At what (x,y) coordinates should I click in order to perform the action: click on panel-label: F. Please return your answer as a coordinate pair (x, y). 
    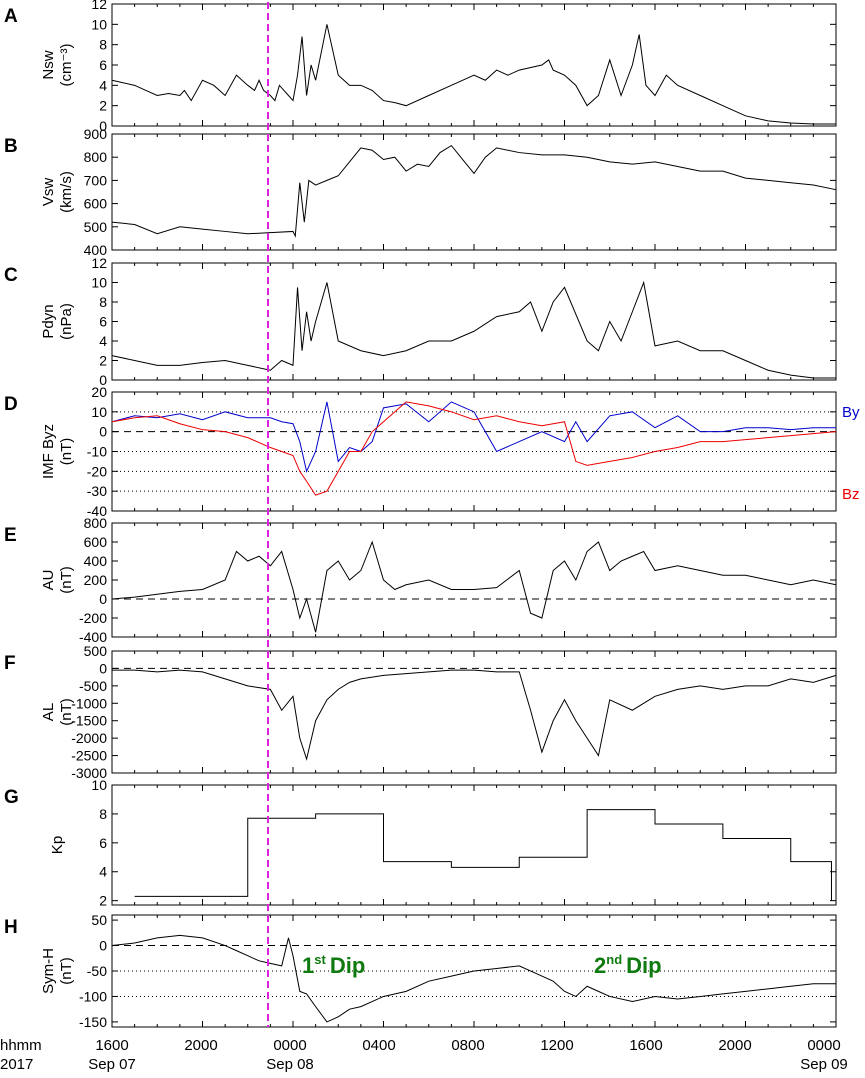
    Looking at the image, I should click on (10, 663).